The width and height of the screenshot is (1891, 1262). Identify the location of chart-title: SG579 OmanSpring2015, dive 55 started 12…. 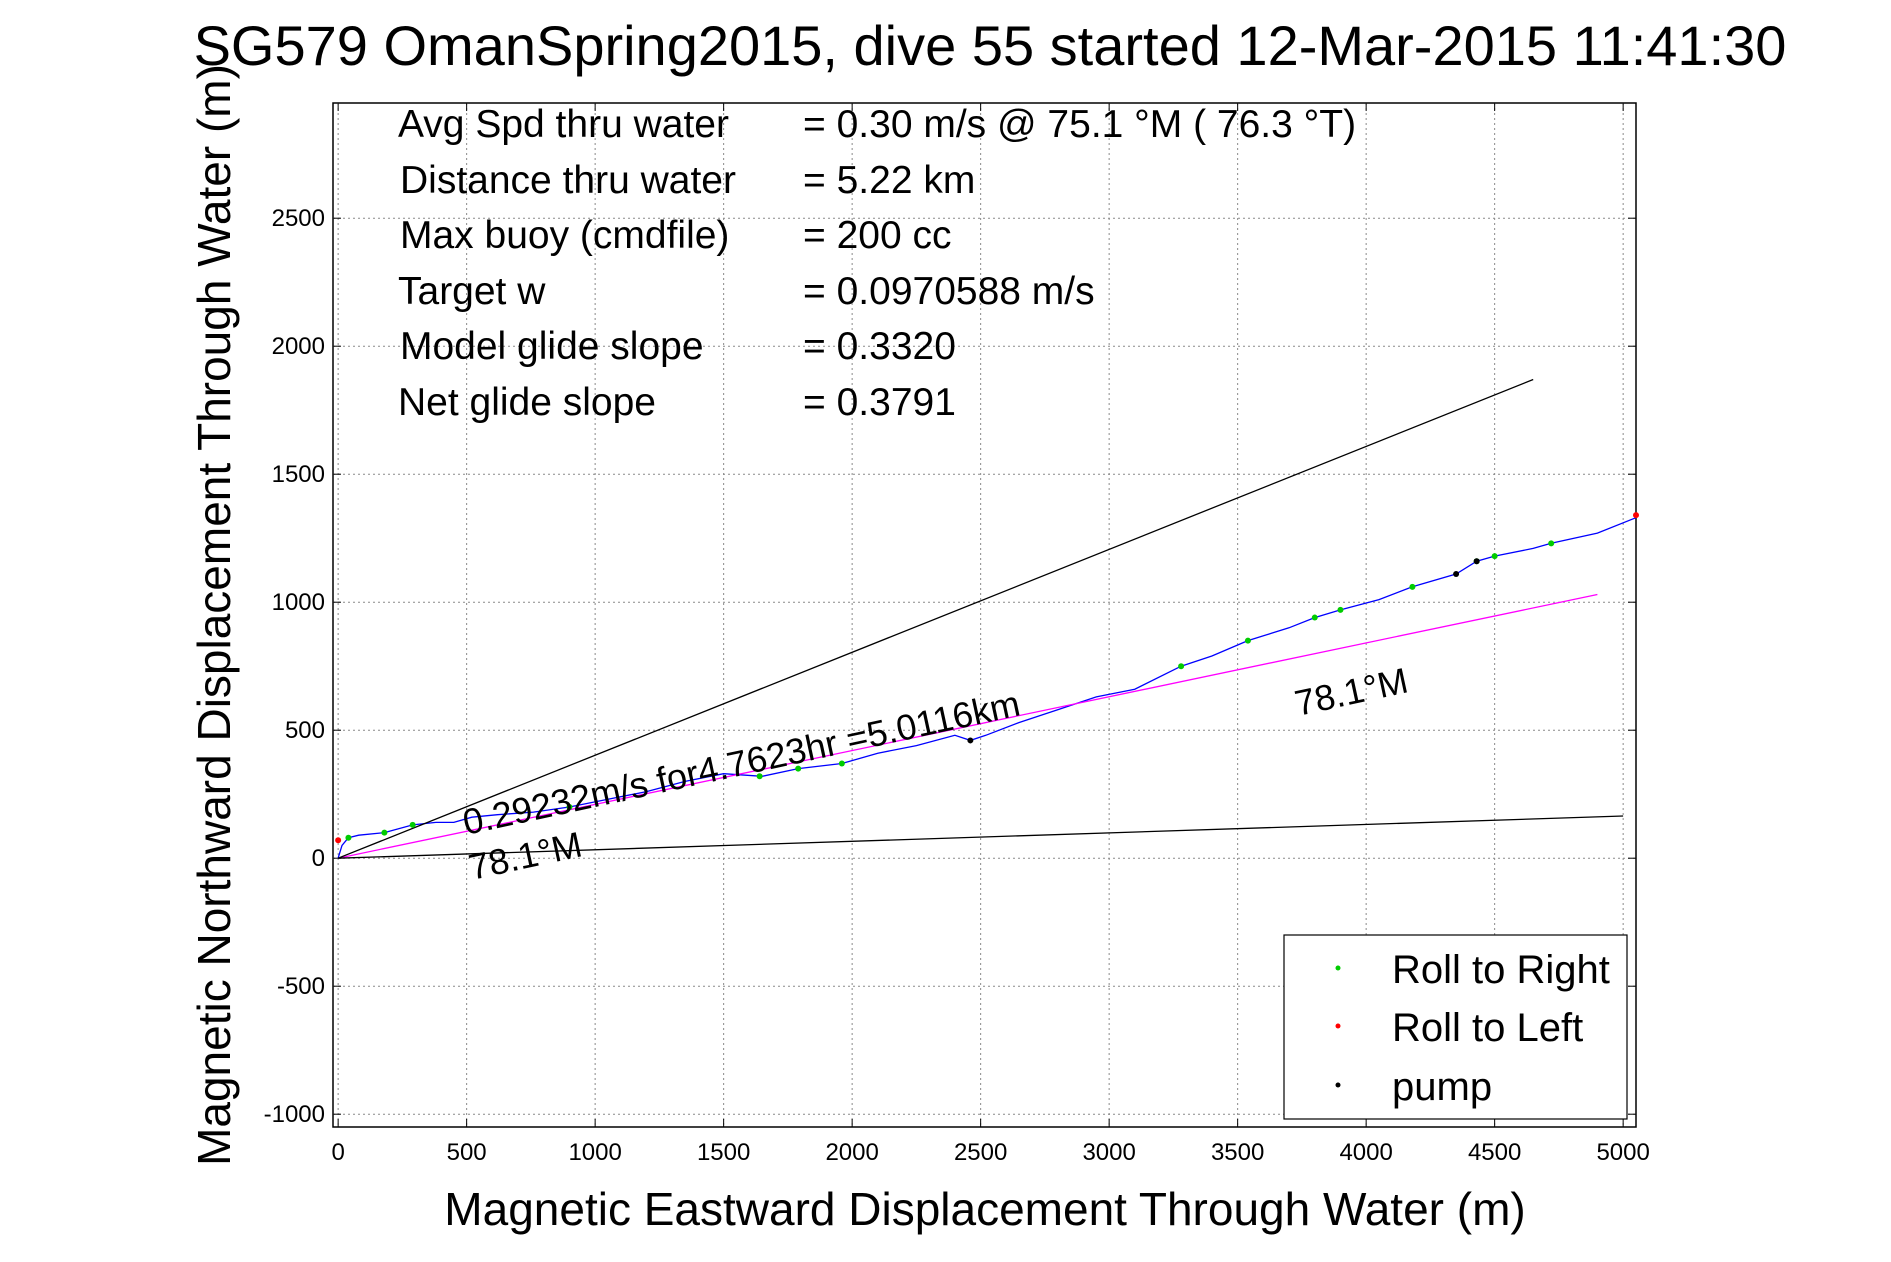
(990, 45).